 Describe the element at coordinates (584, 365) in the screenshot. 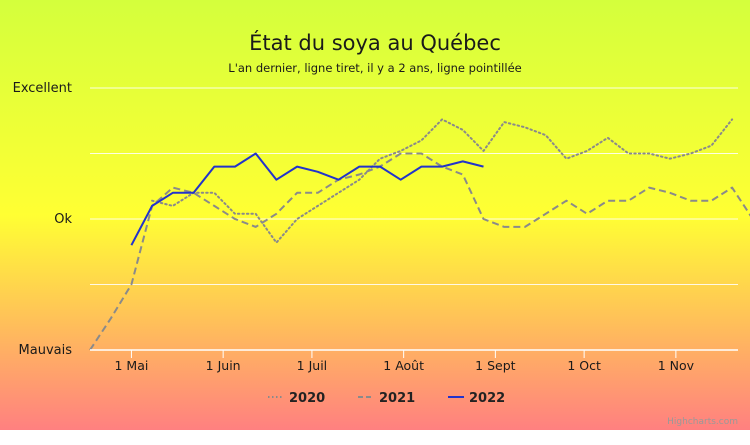

I see `x-tick-label: 1 Oct` at that location.